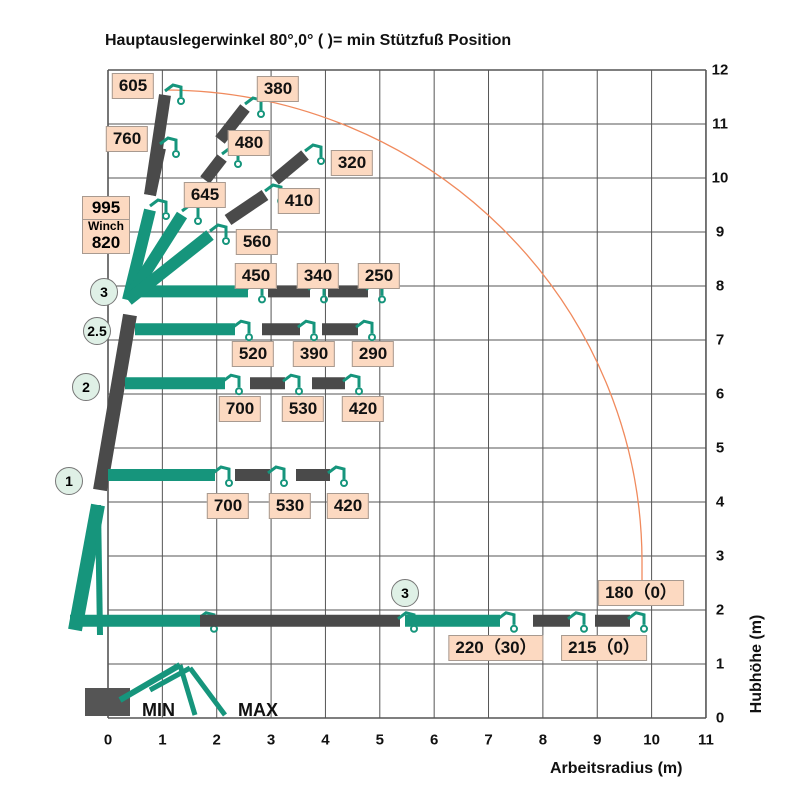 The image size is (800, 800). I want to click on load-label: 480, so click(249, 143).